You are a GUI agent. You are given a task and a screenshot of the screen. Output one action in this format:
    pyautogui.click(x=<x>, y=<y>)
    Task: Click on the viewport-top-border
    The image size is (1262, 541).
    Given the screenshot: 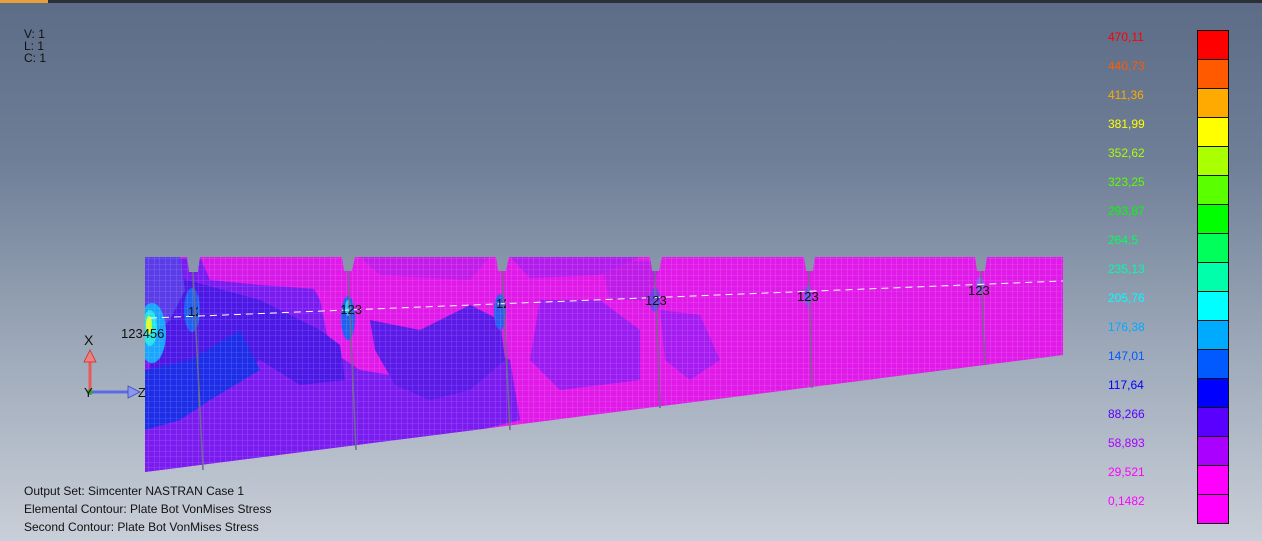 What is the action you would take?
    pyautogui.click(x=631, y=1)
    